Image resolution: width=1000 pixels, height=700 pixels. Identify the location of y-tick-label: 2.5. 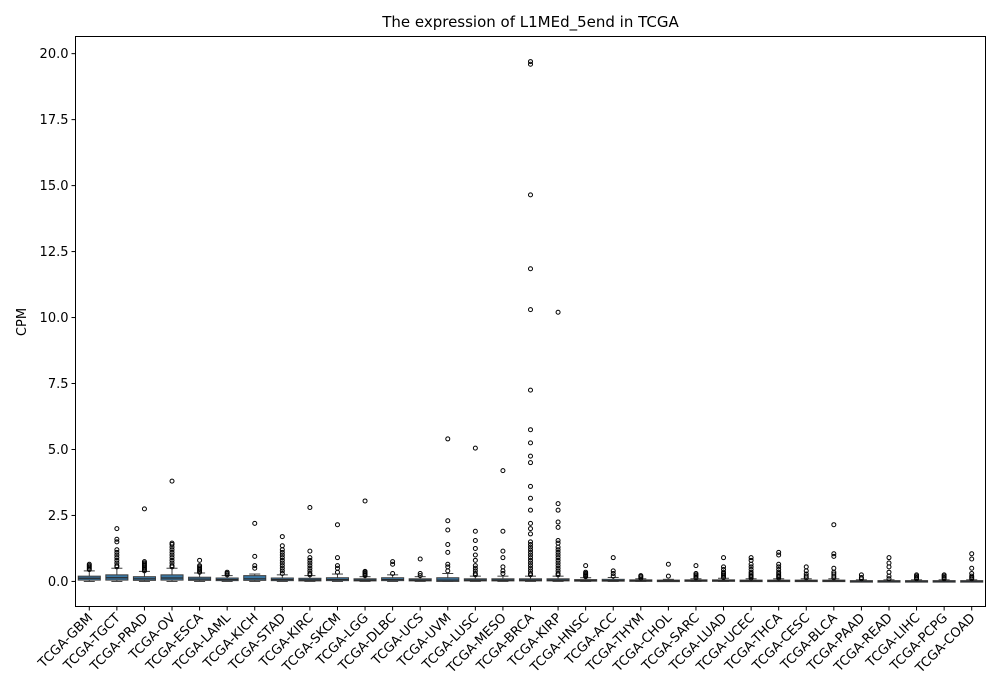
(58, 516).